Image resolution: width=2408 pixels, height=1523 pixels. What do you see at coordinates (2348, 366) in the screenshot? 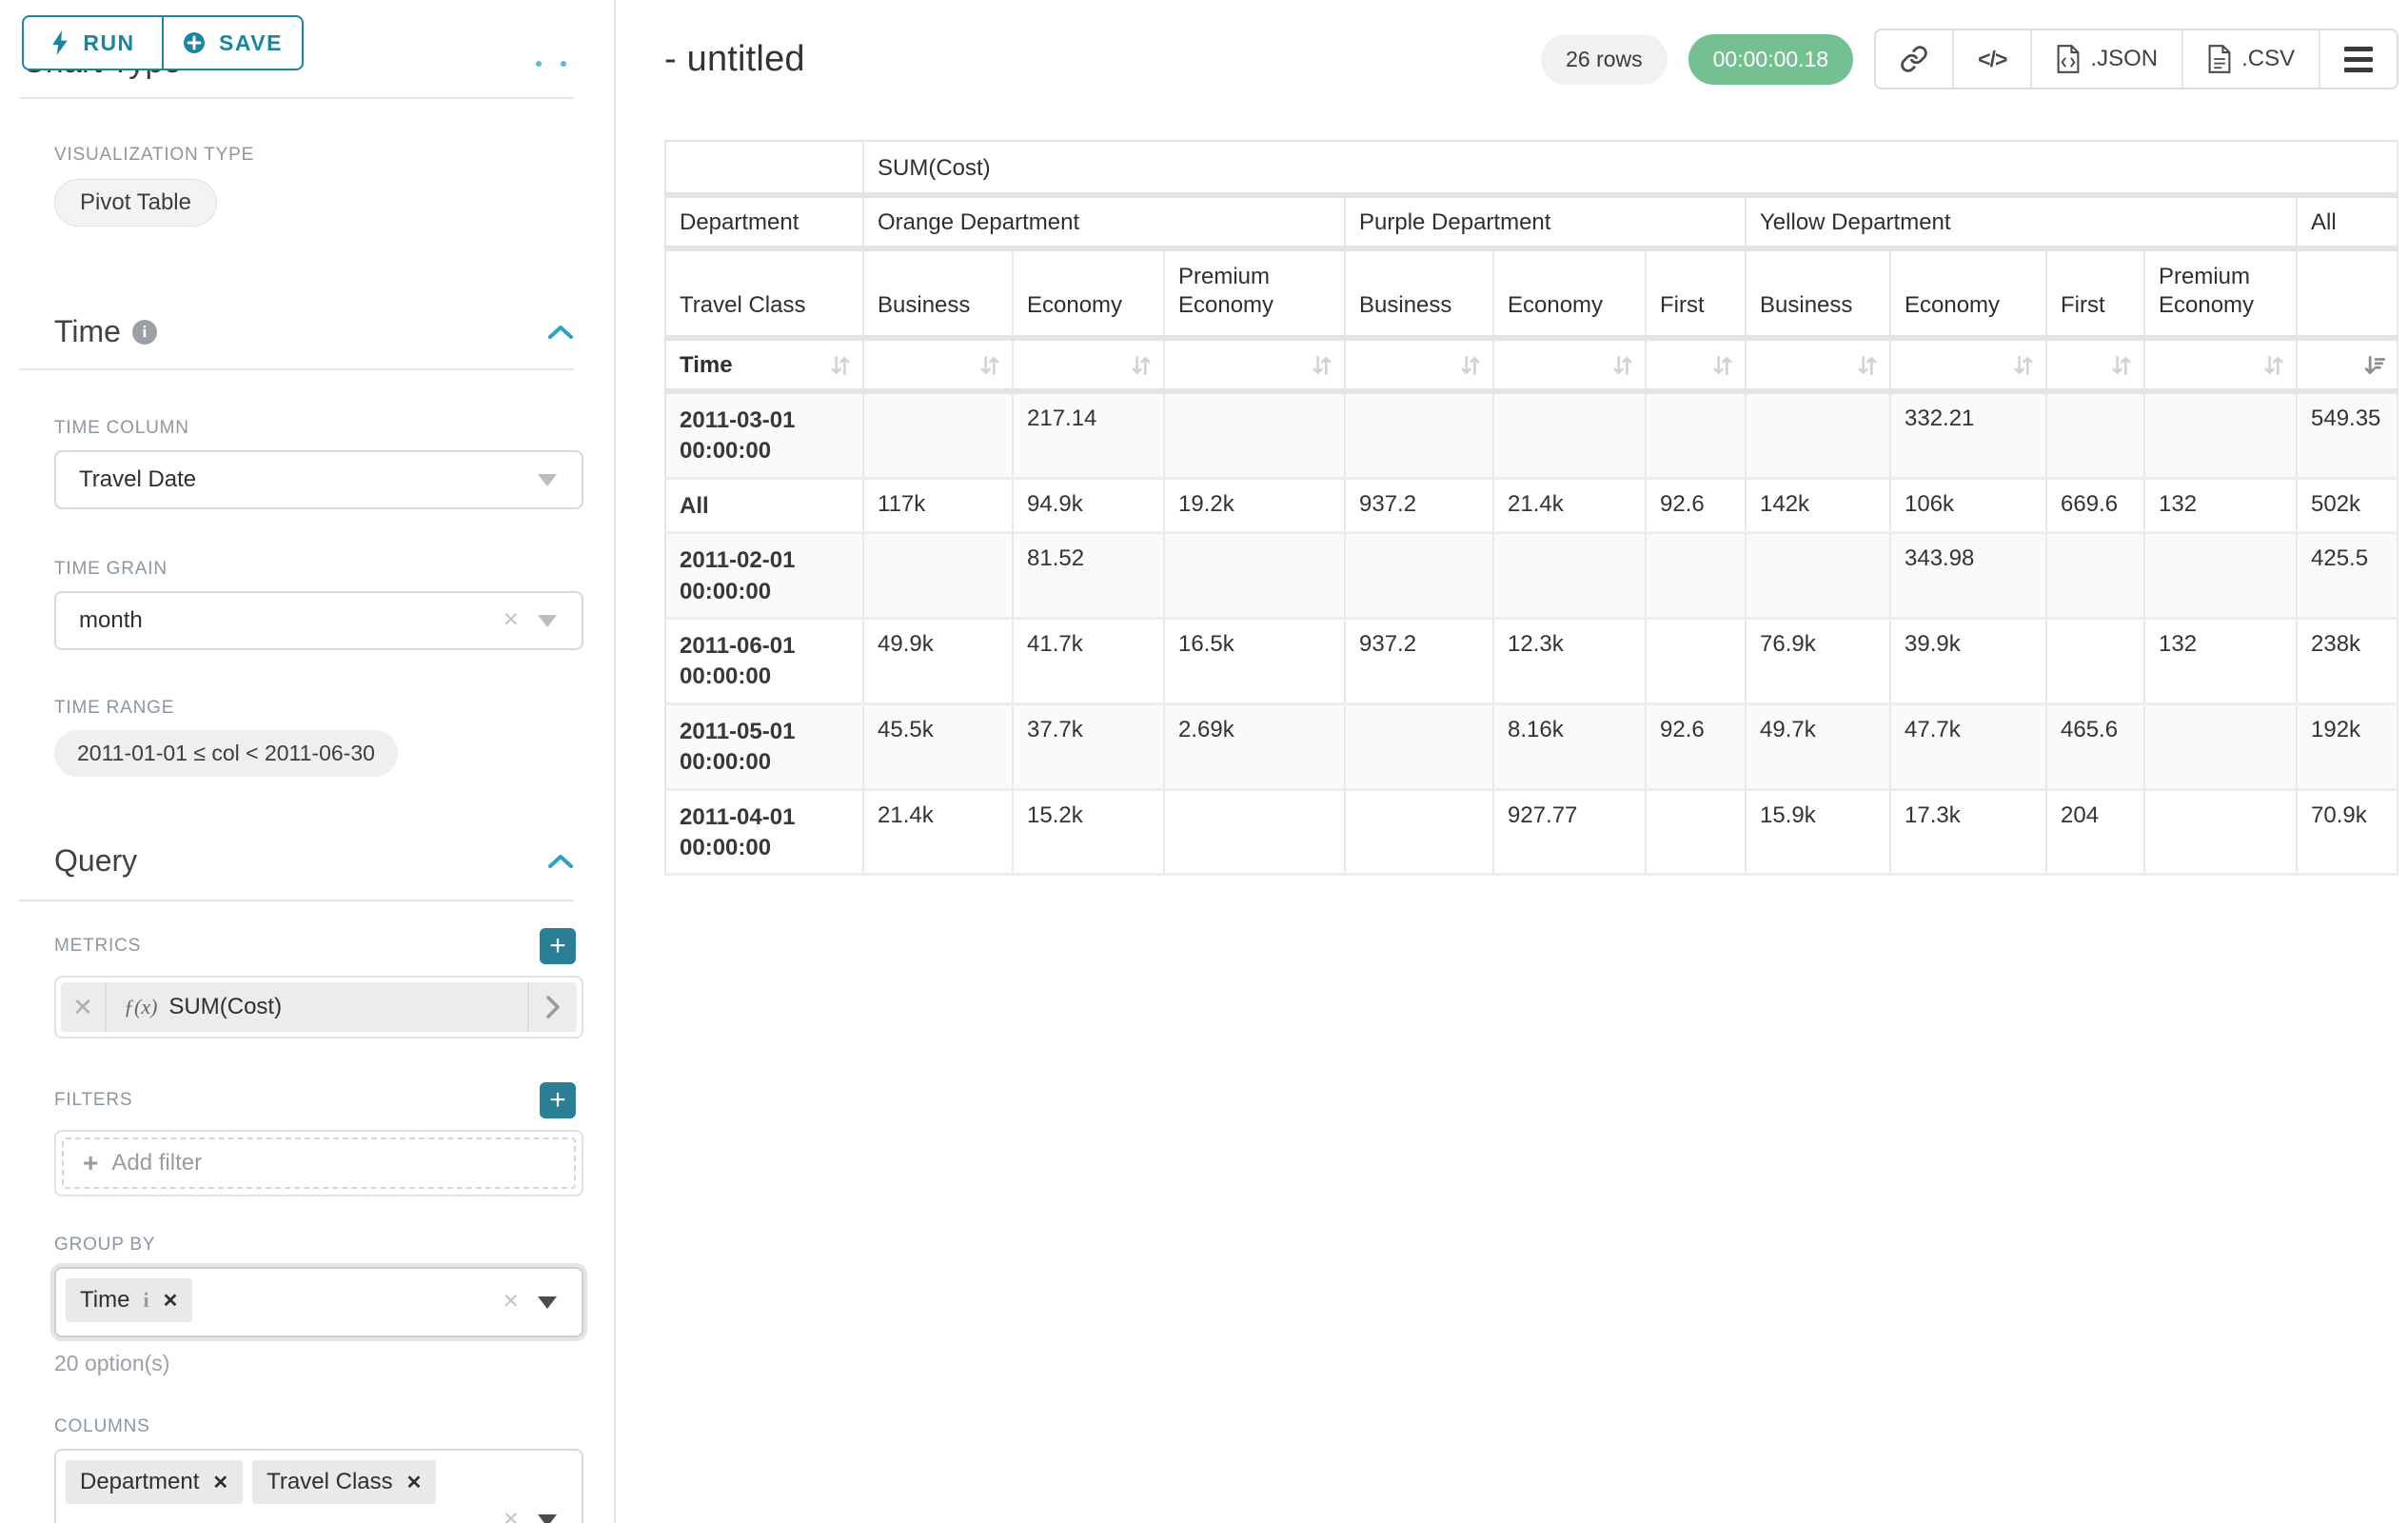
I see `sort-toggle-active` at bounding box center [2348, 366].